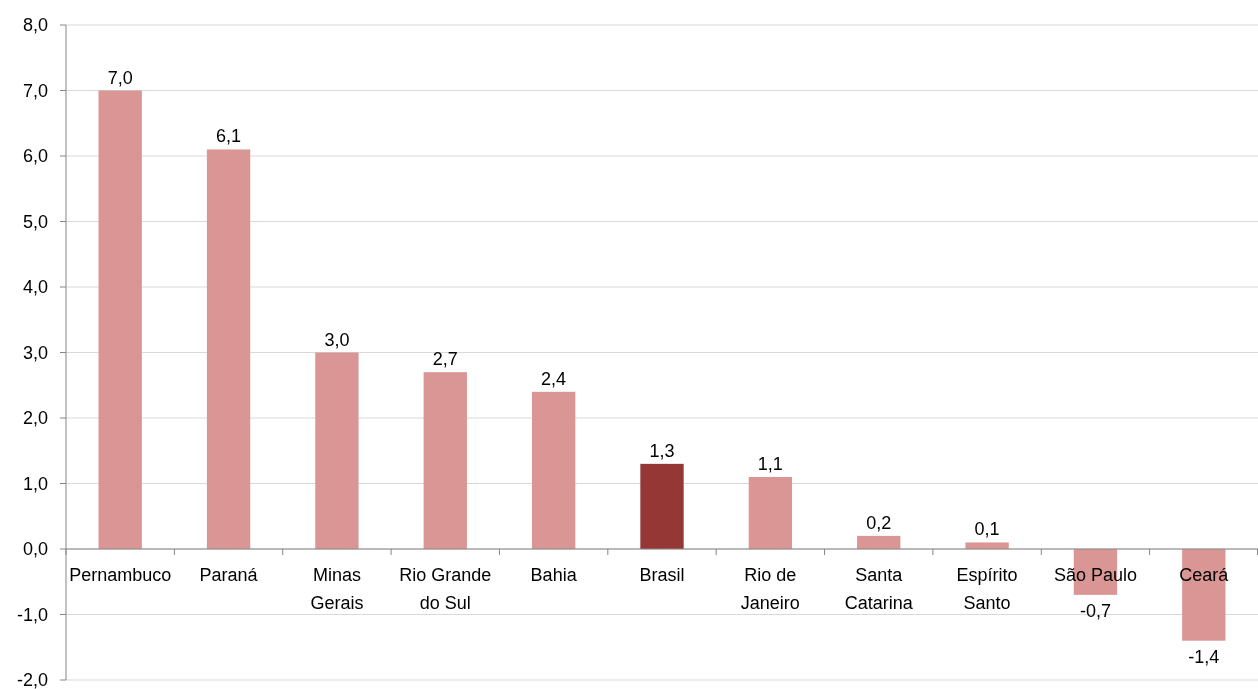  I want to click on y-tick-label: 5,0, so click(35, 221).